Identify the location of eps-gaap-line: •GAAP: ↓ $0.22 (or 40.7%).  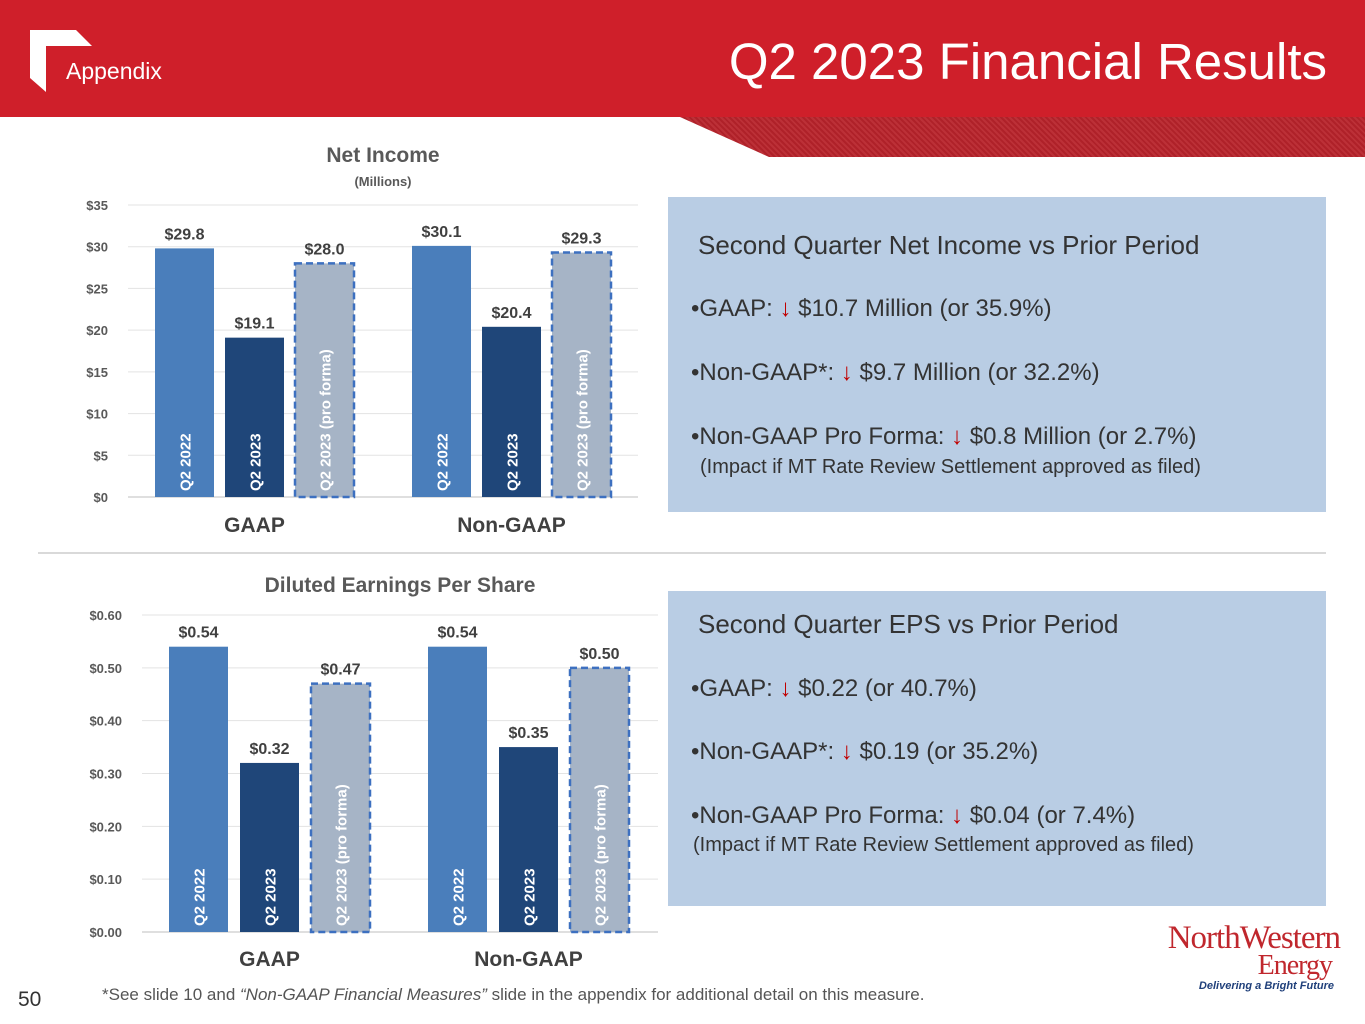
(834, 689).